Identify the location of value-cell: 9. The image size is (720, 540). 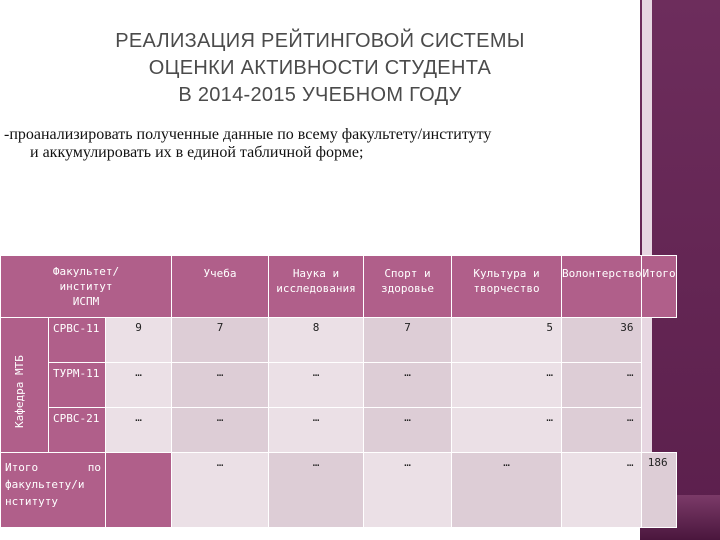
(138, 340).